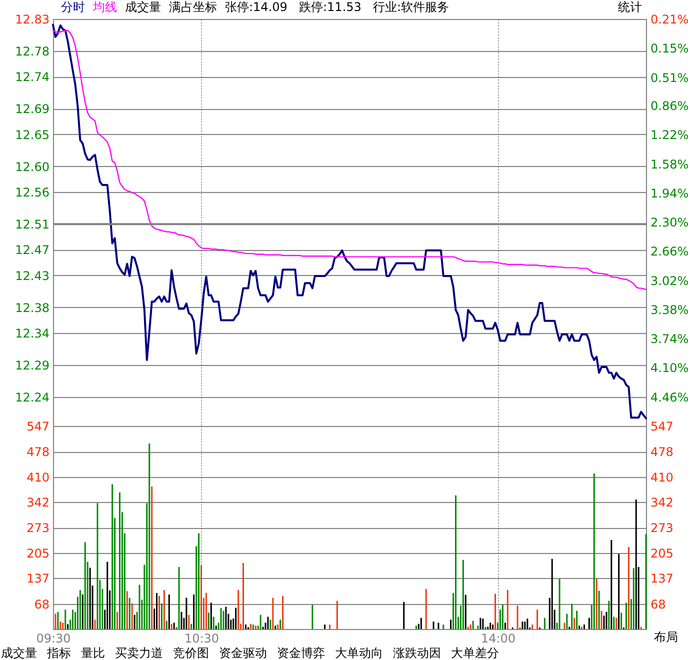 This screenshot has width=690, height=660. I want to click on y-tick-label: 547, so click(38, 427).